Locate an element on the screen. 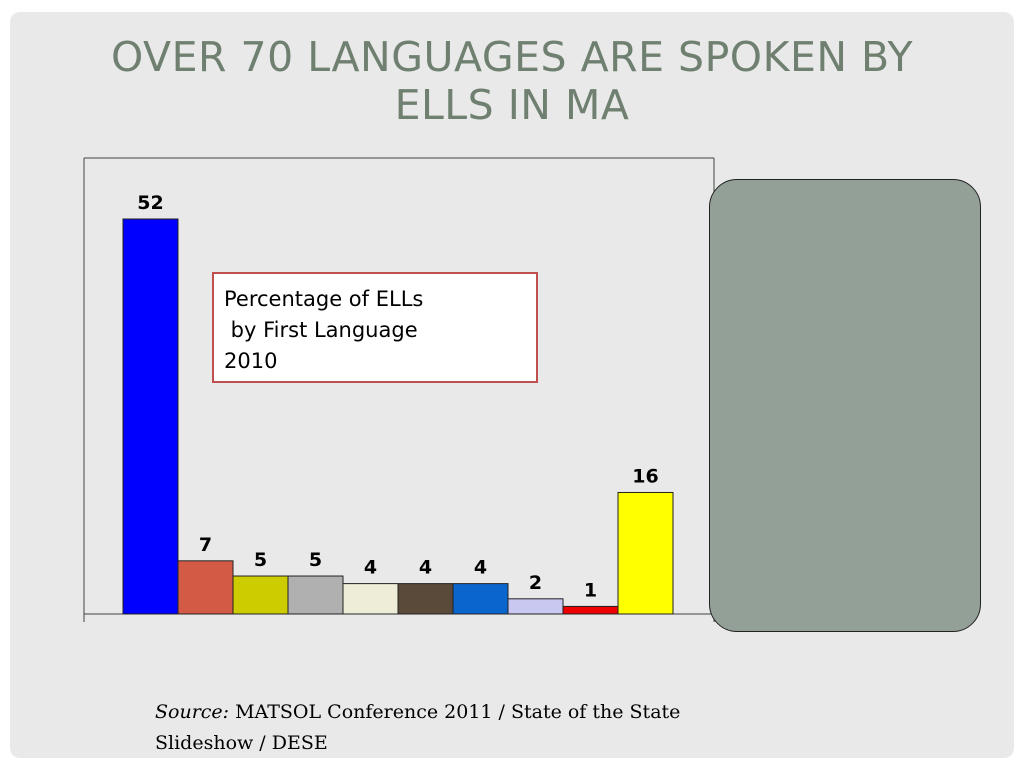  data-label-0: 52 is located at coordinates (150, 203).